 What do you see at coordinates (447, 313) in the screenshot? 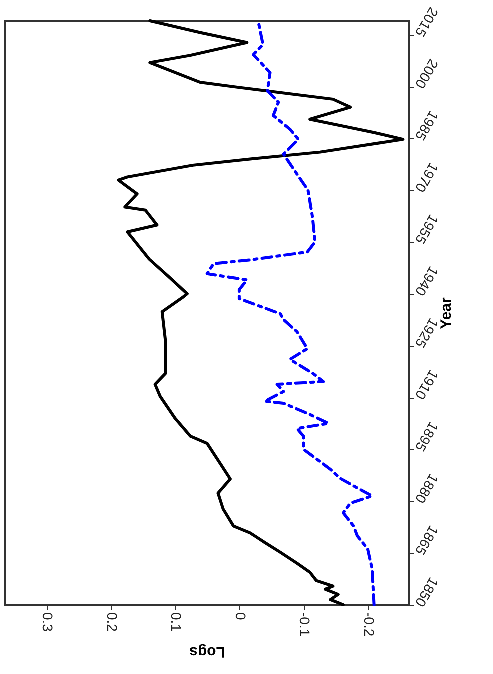
I see `y-axis-title: Year` at bounding box center [447, 313].